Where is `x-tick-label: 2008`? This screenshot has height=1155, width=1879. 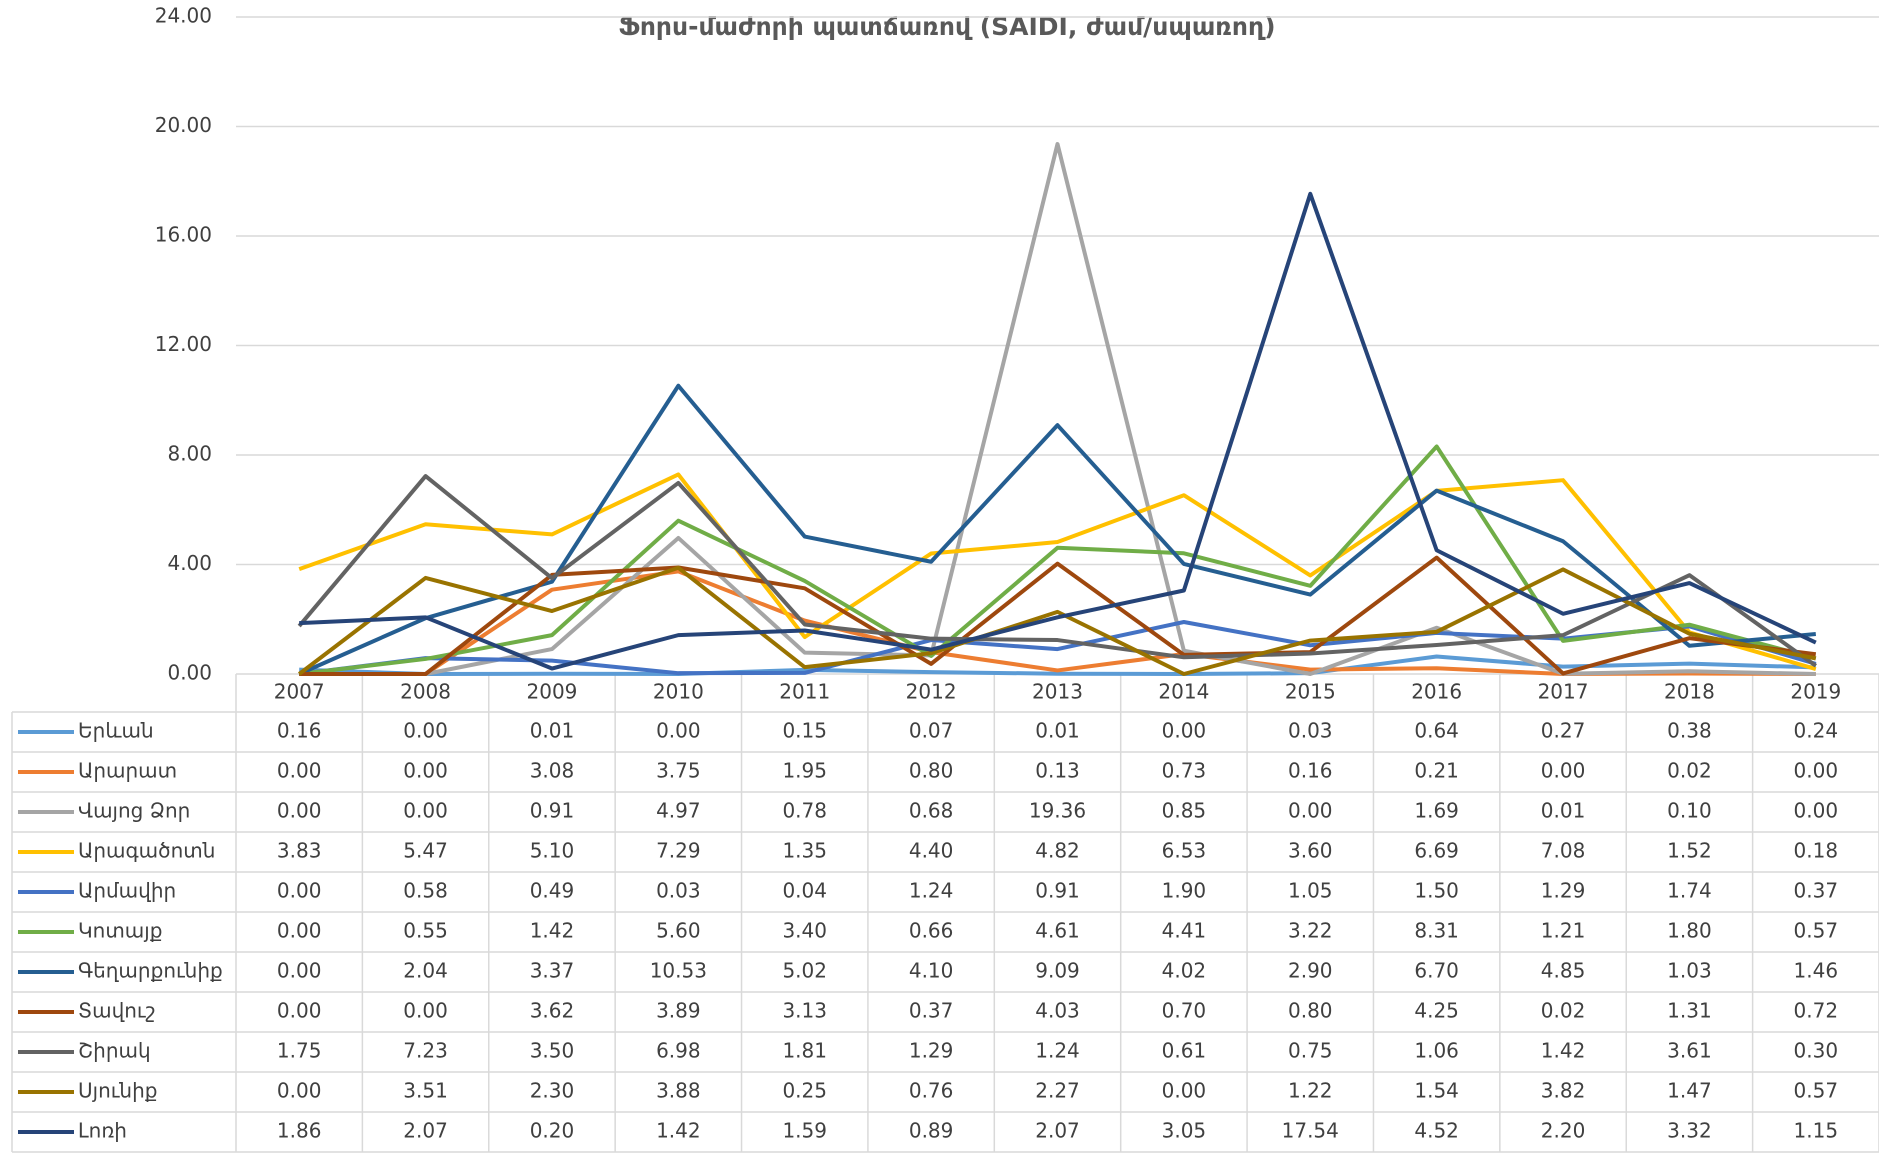
x-tick-label: 2008 is located at coordinates (425, 692).